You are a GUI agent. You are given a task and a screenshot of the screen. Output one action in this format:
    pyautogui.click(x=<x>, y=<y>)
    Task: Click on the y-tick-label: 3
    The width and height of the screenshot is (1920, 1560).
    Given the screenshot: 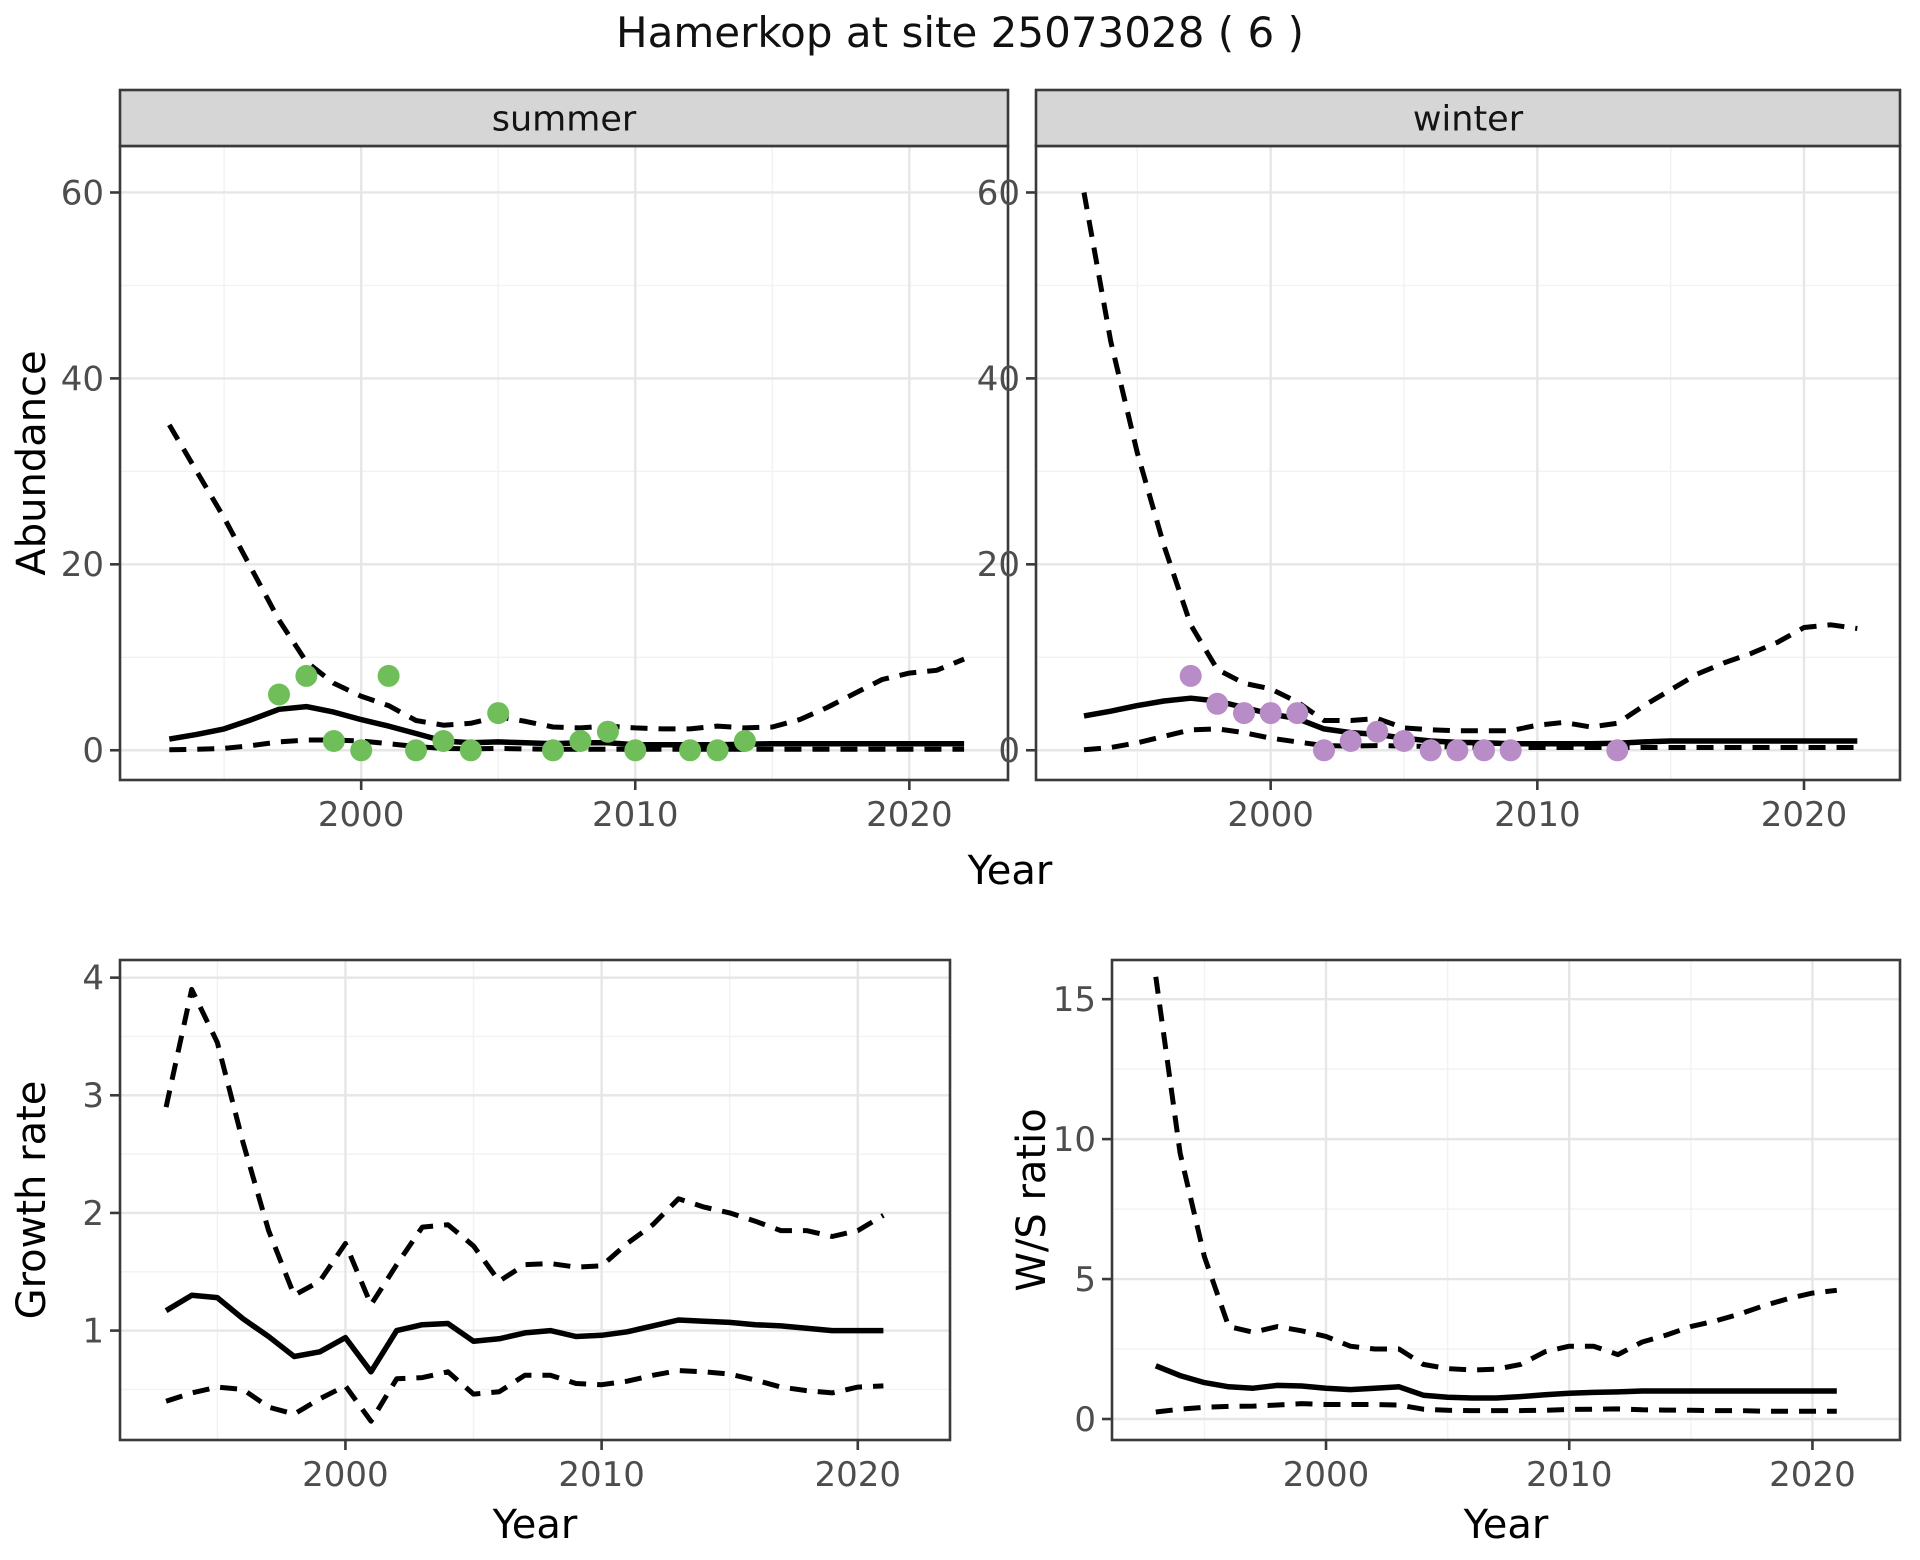 What is the action you would take?
    pyautogui.click(x=93, y=1096)
    